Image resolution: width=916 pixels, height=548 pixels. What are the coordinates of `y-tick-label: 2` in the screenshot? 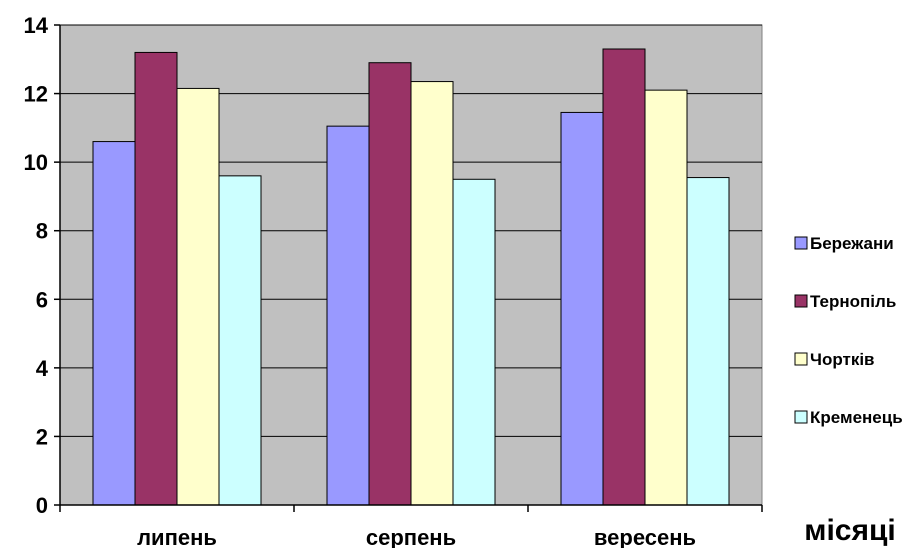 It's located at (42, 436).